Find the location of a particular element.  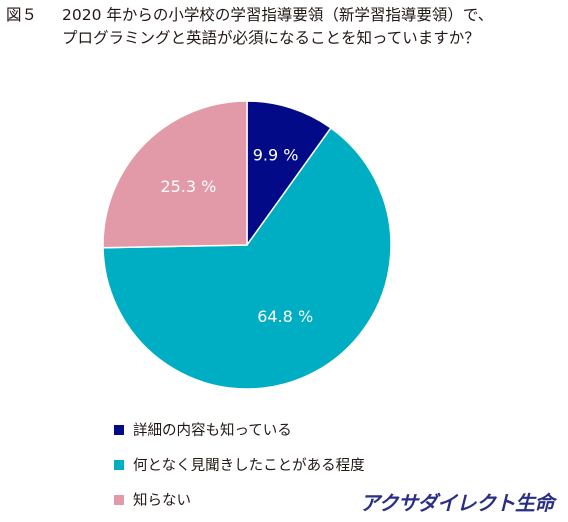

legend-label: 知らない is located at coordinates (162, 501).